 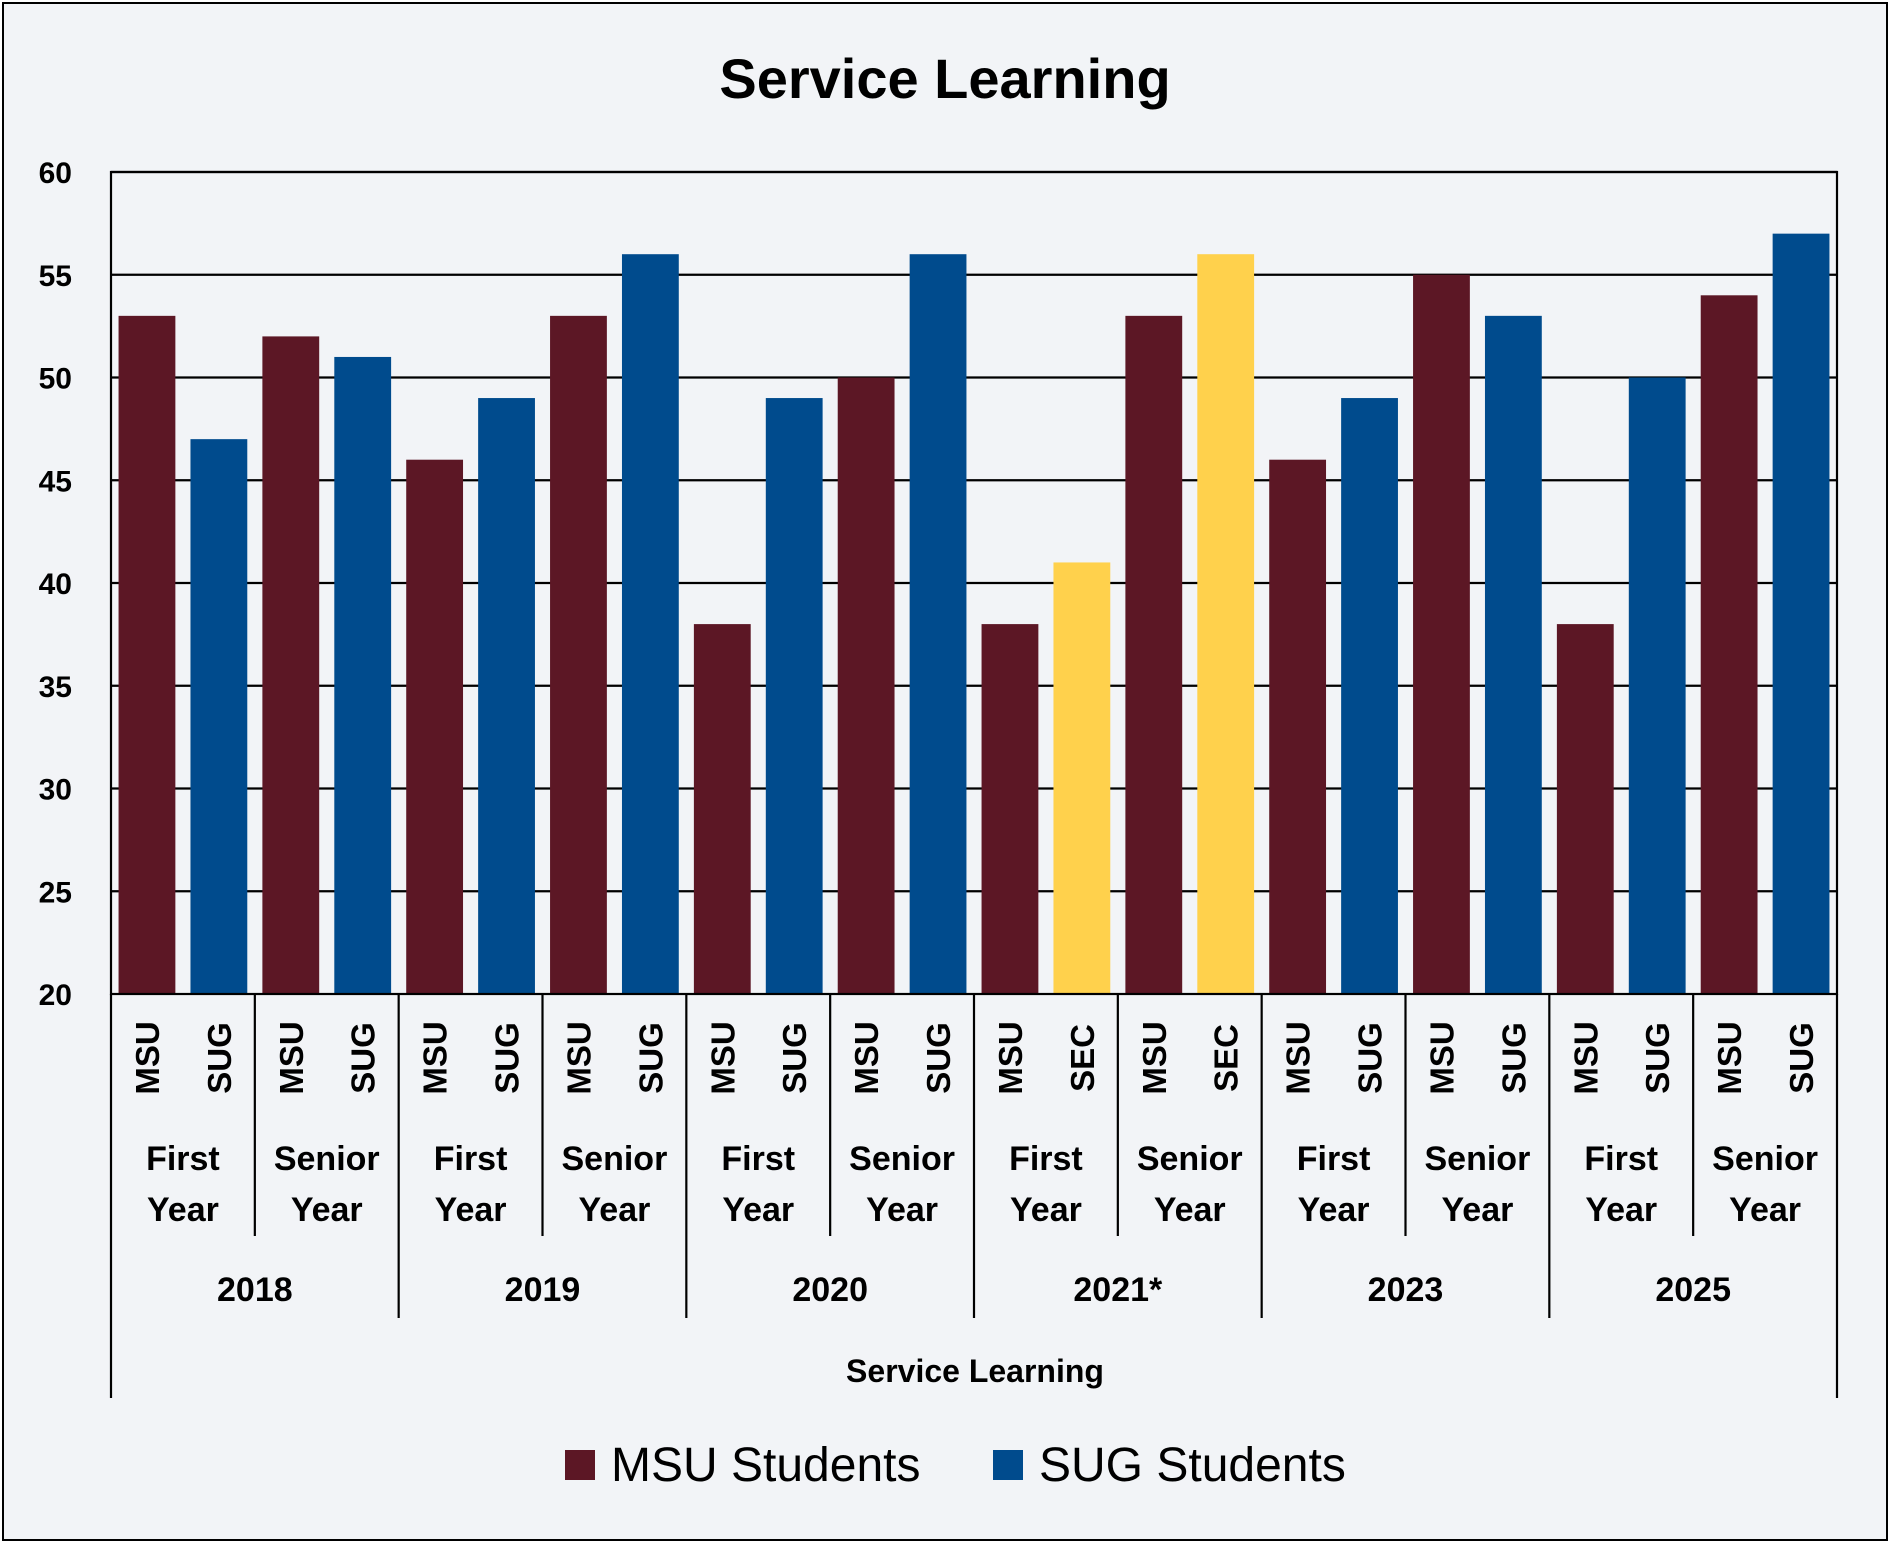 What do you see at coordinates (55, 790) in the screenshot?
I see `y-tick-label: 30` at bounding box center [55, 790].